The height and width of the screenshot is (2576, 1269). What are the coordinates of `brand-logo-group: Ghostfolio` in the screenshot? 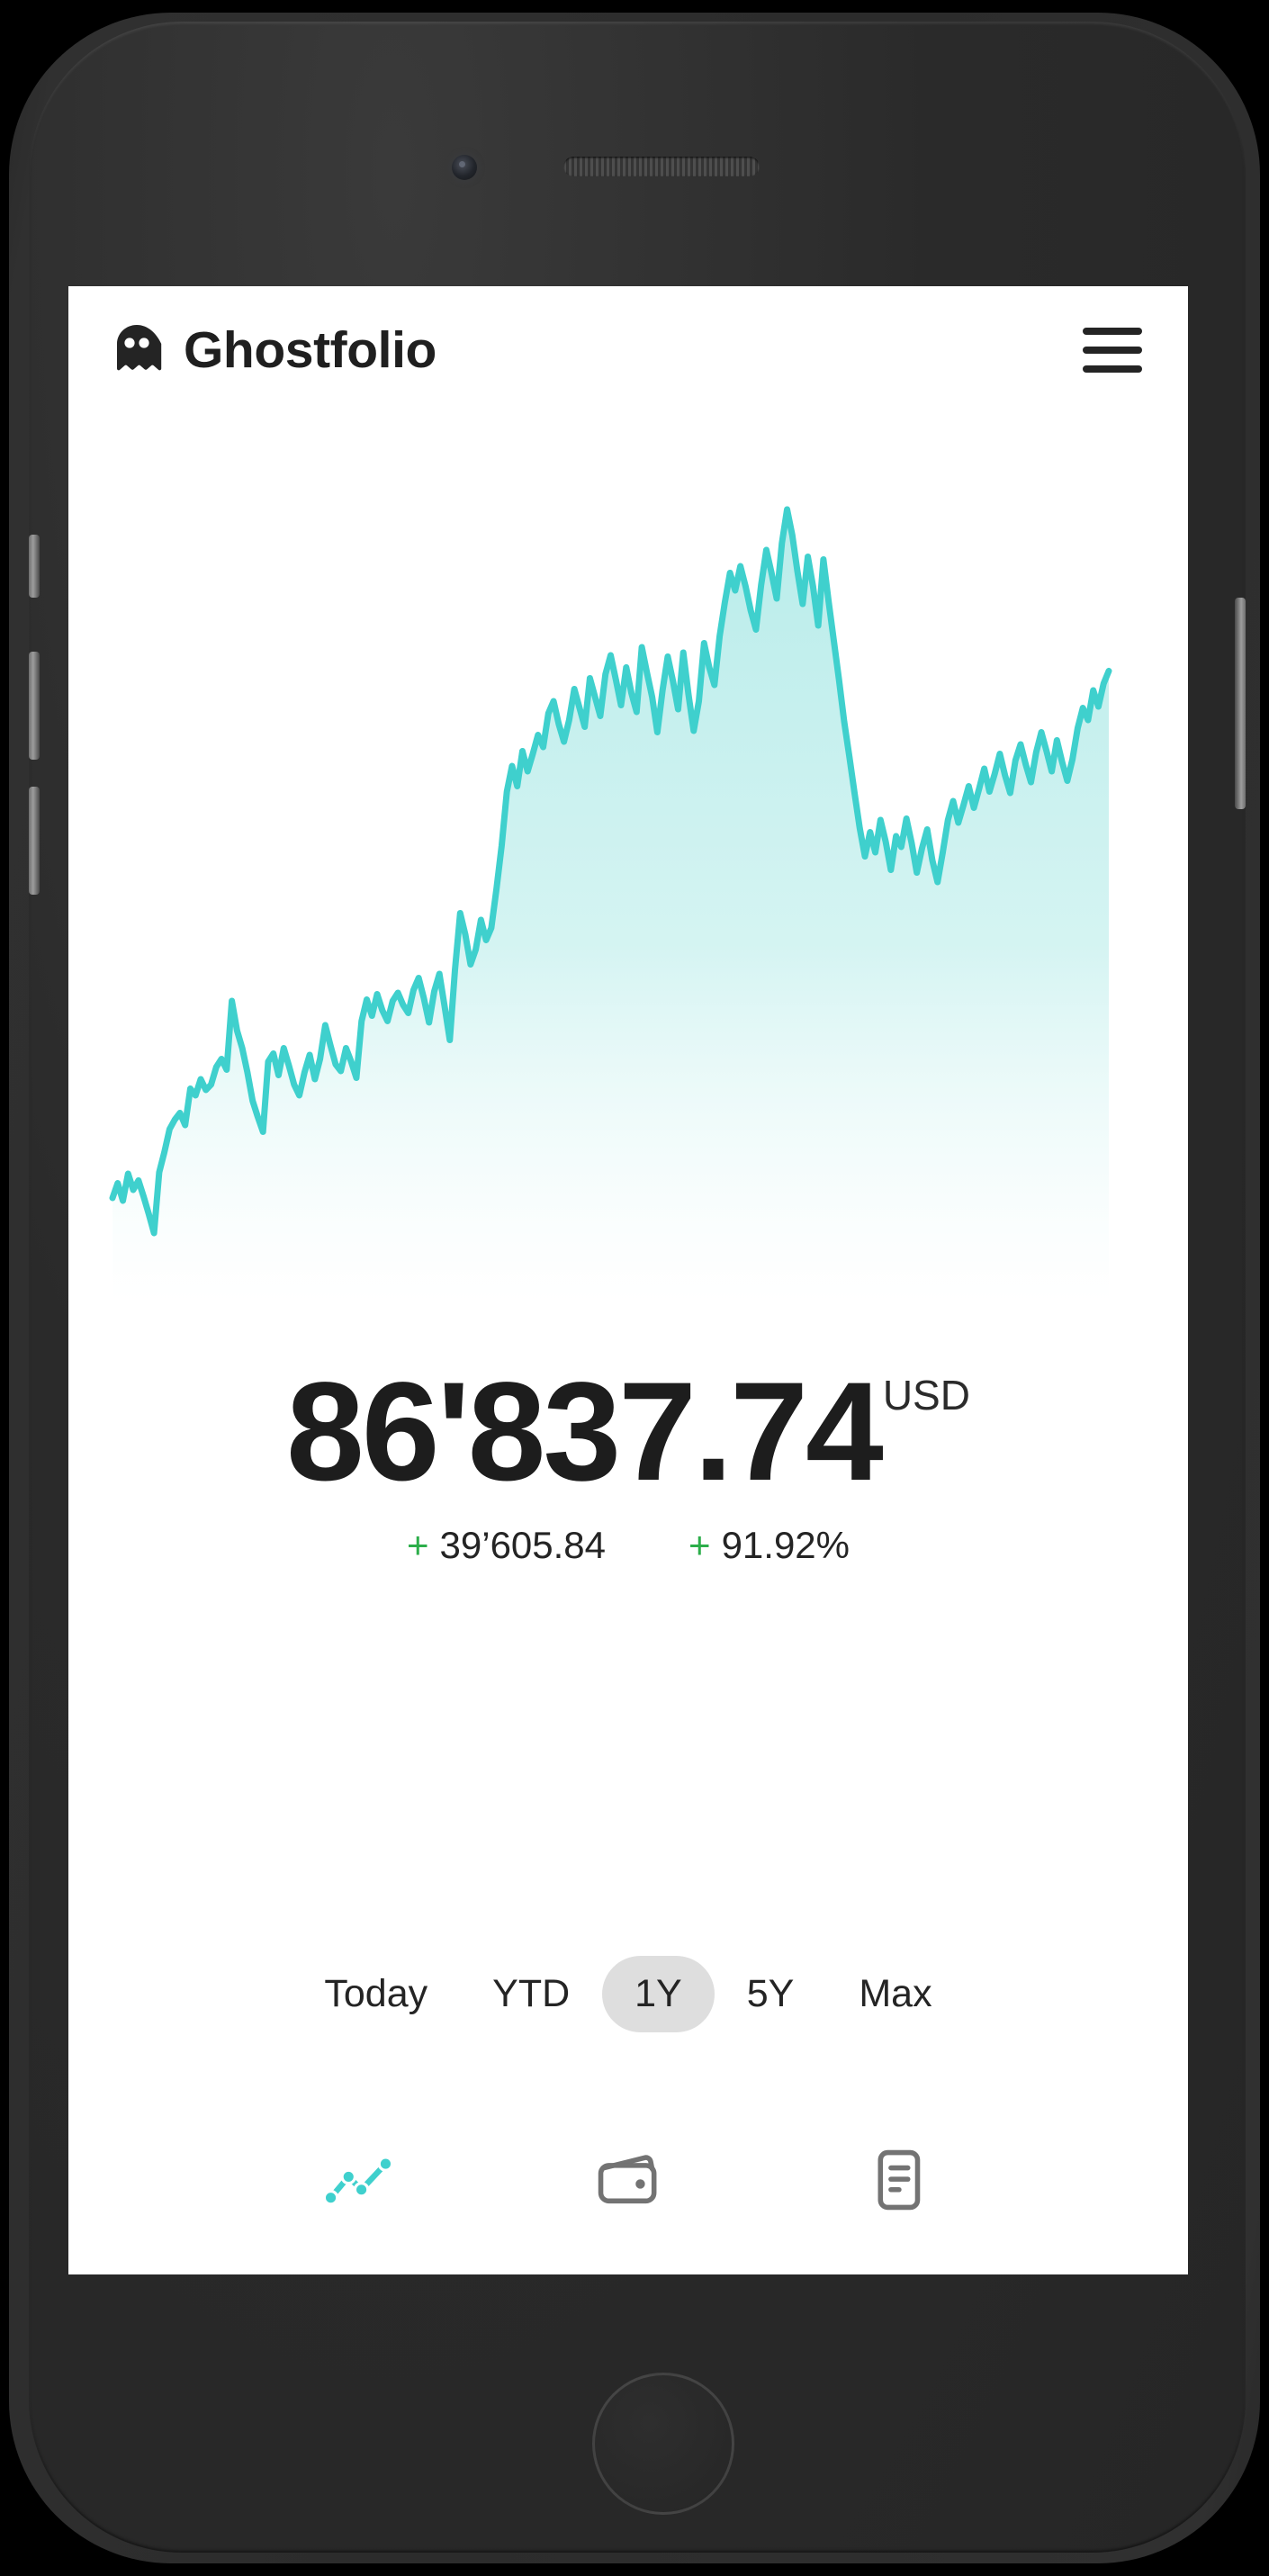 It's located at (272, 350).